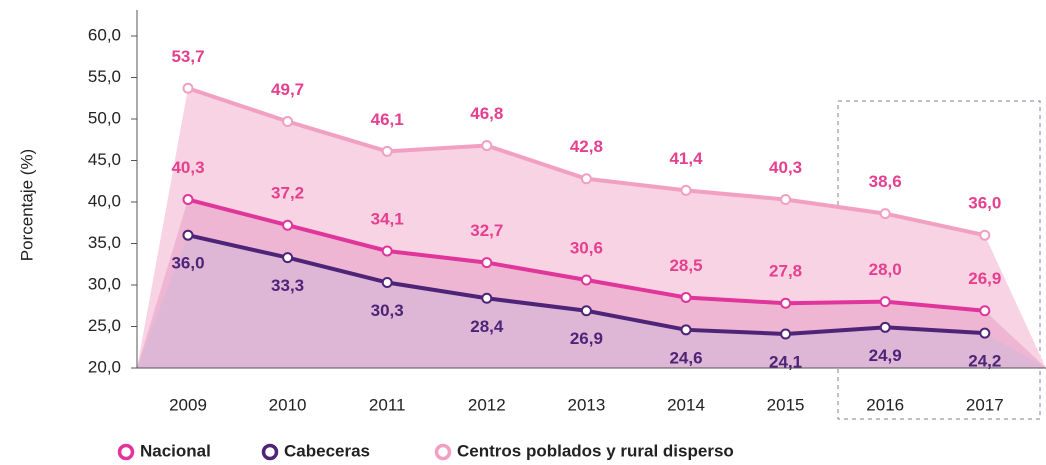 The height and width of the screenshot is (465, 1046). Describe the element at coordinates (487, 326) in the screenshot. I see `value-label: 28,4` at that location.